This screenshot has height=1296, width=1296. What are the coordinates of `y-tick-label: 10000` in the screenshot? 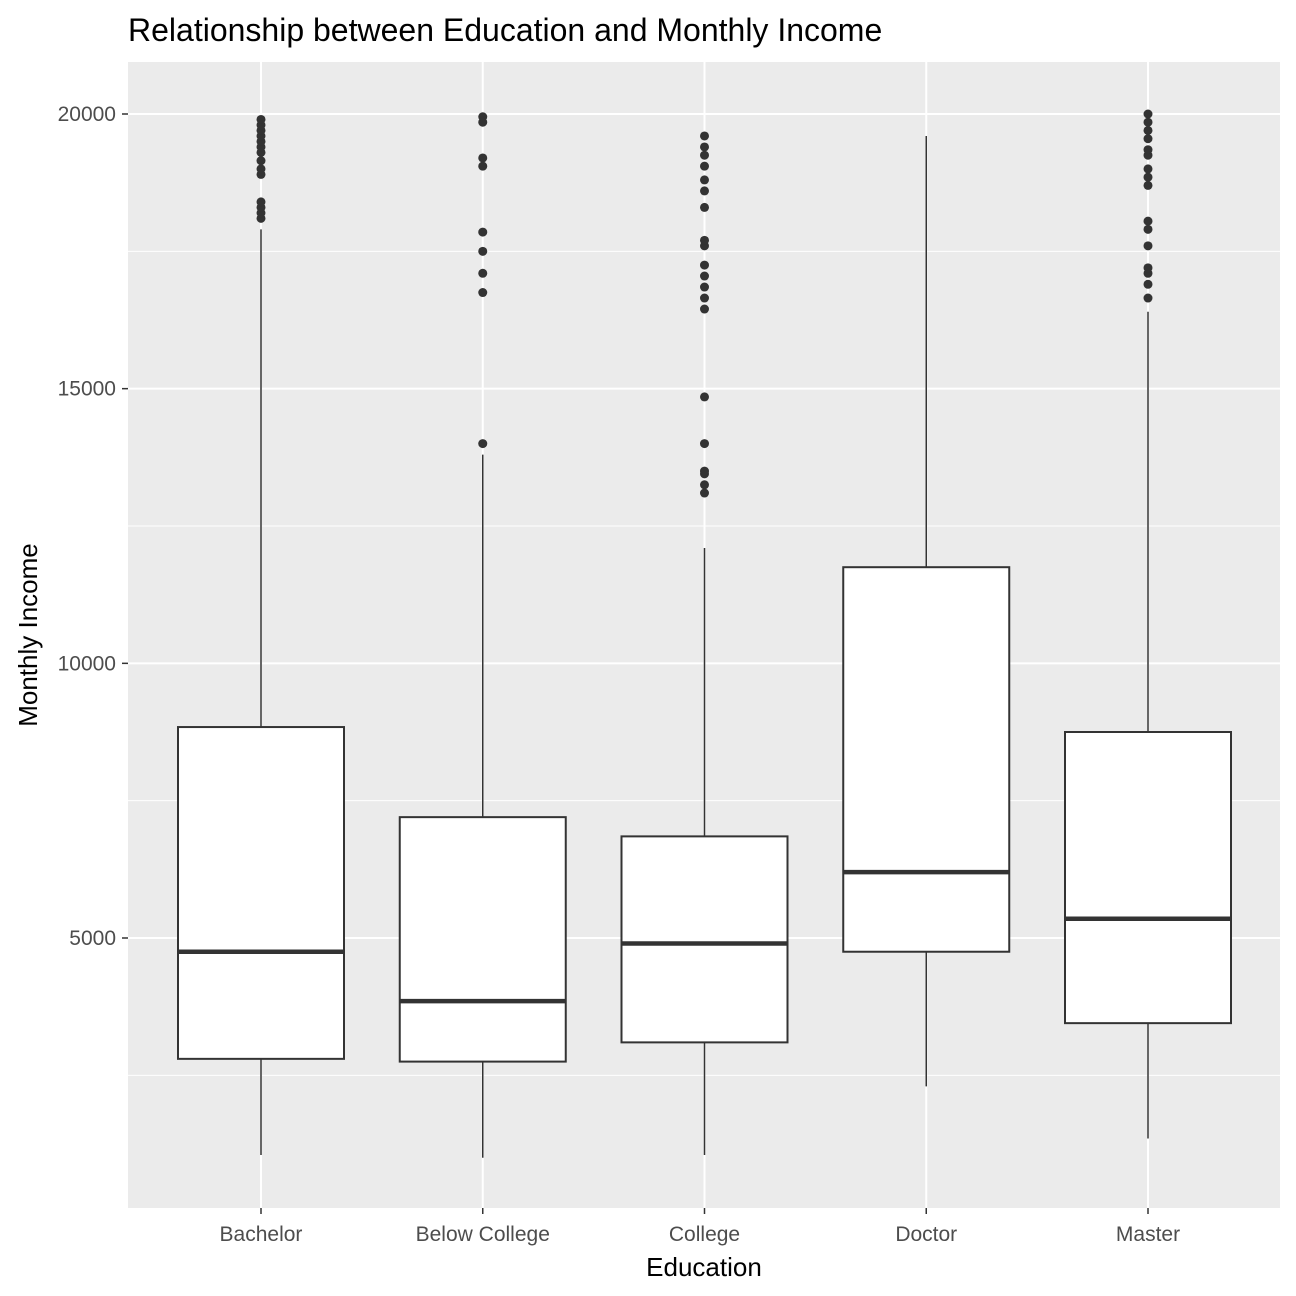 It's located at (87, 663).